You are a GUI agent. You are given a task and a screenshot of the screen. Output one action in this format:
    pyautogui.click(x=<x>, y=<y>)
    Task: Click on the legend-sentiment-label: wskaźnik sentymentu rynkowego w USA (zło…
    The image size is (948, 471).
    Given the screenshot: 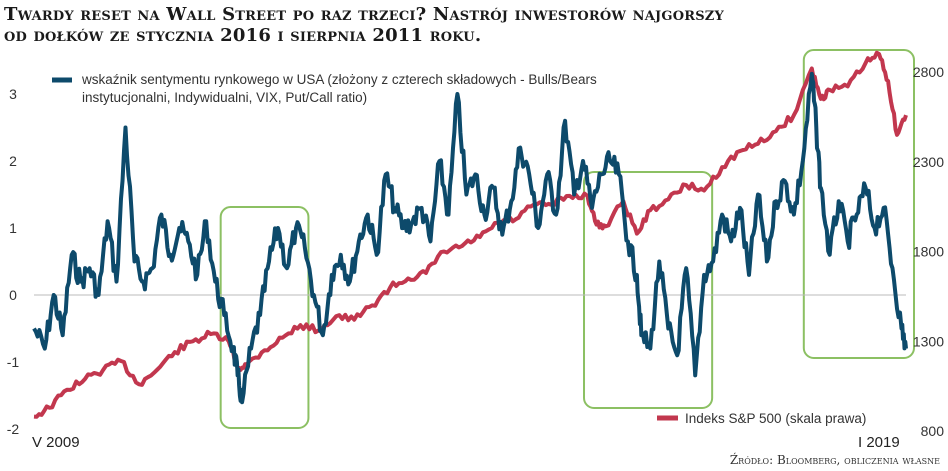 What is the action you would take?
    pyautogui.click(x=340, y=88)
    